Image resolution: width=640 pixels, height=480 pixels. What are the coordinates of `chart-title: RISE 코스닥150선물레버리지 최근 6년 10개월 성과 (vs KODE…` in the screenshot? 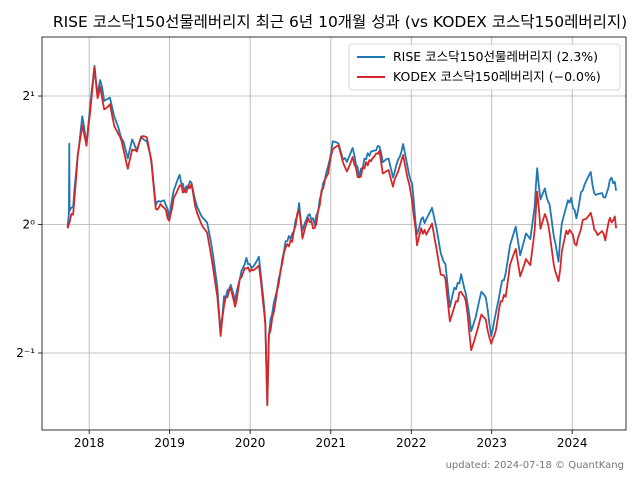 It's located at (340, 22).